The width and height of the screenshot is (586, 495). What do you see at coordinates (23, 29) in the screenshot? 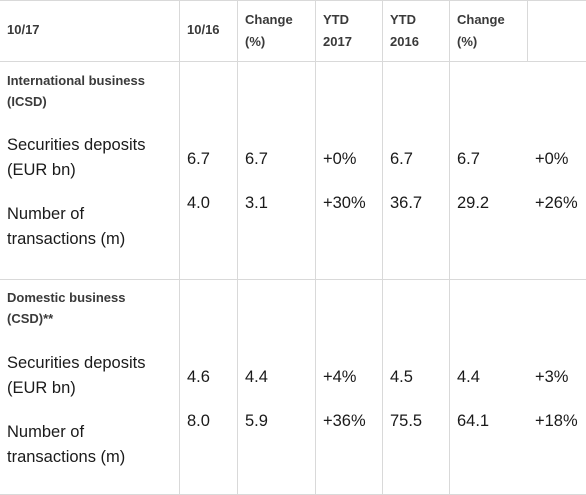
I see `header-cell-10-17: 10/17` at bounding box center [23, 29].